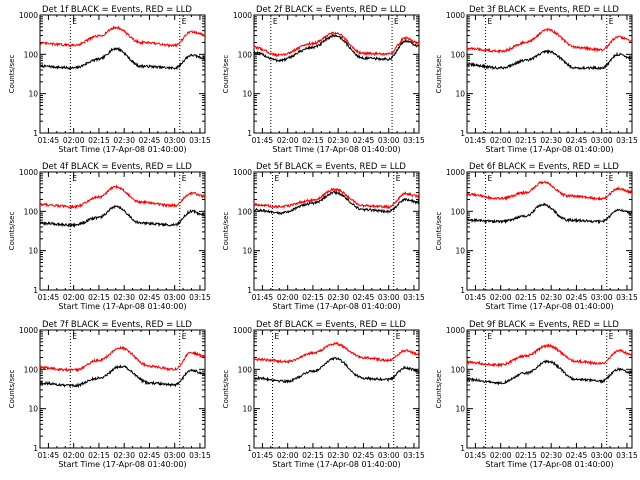 The height and width of the screenshot is (480, 640). Describe the element at coordinates (331, 10) in the screenshot. I see `panel-title: Det 2f BLACK = Events, RED = LLD` at that location.